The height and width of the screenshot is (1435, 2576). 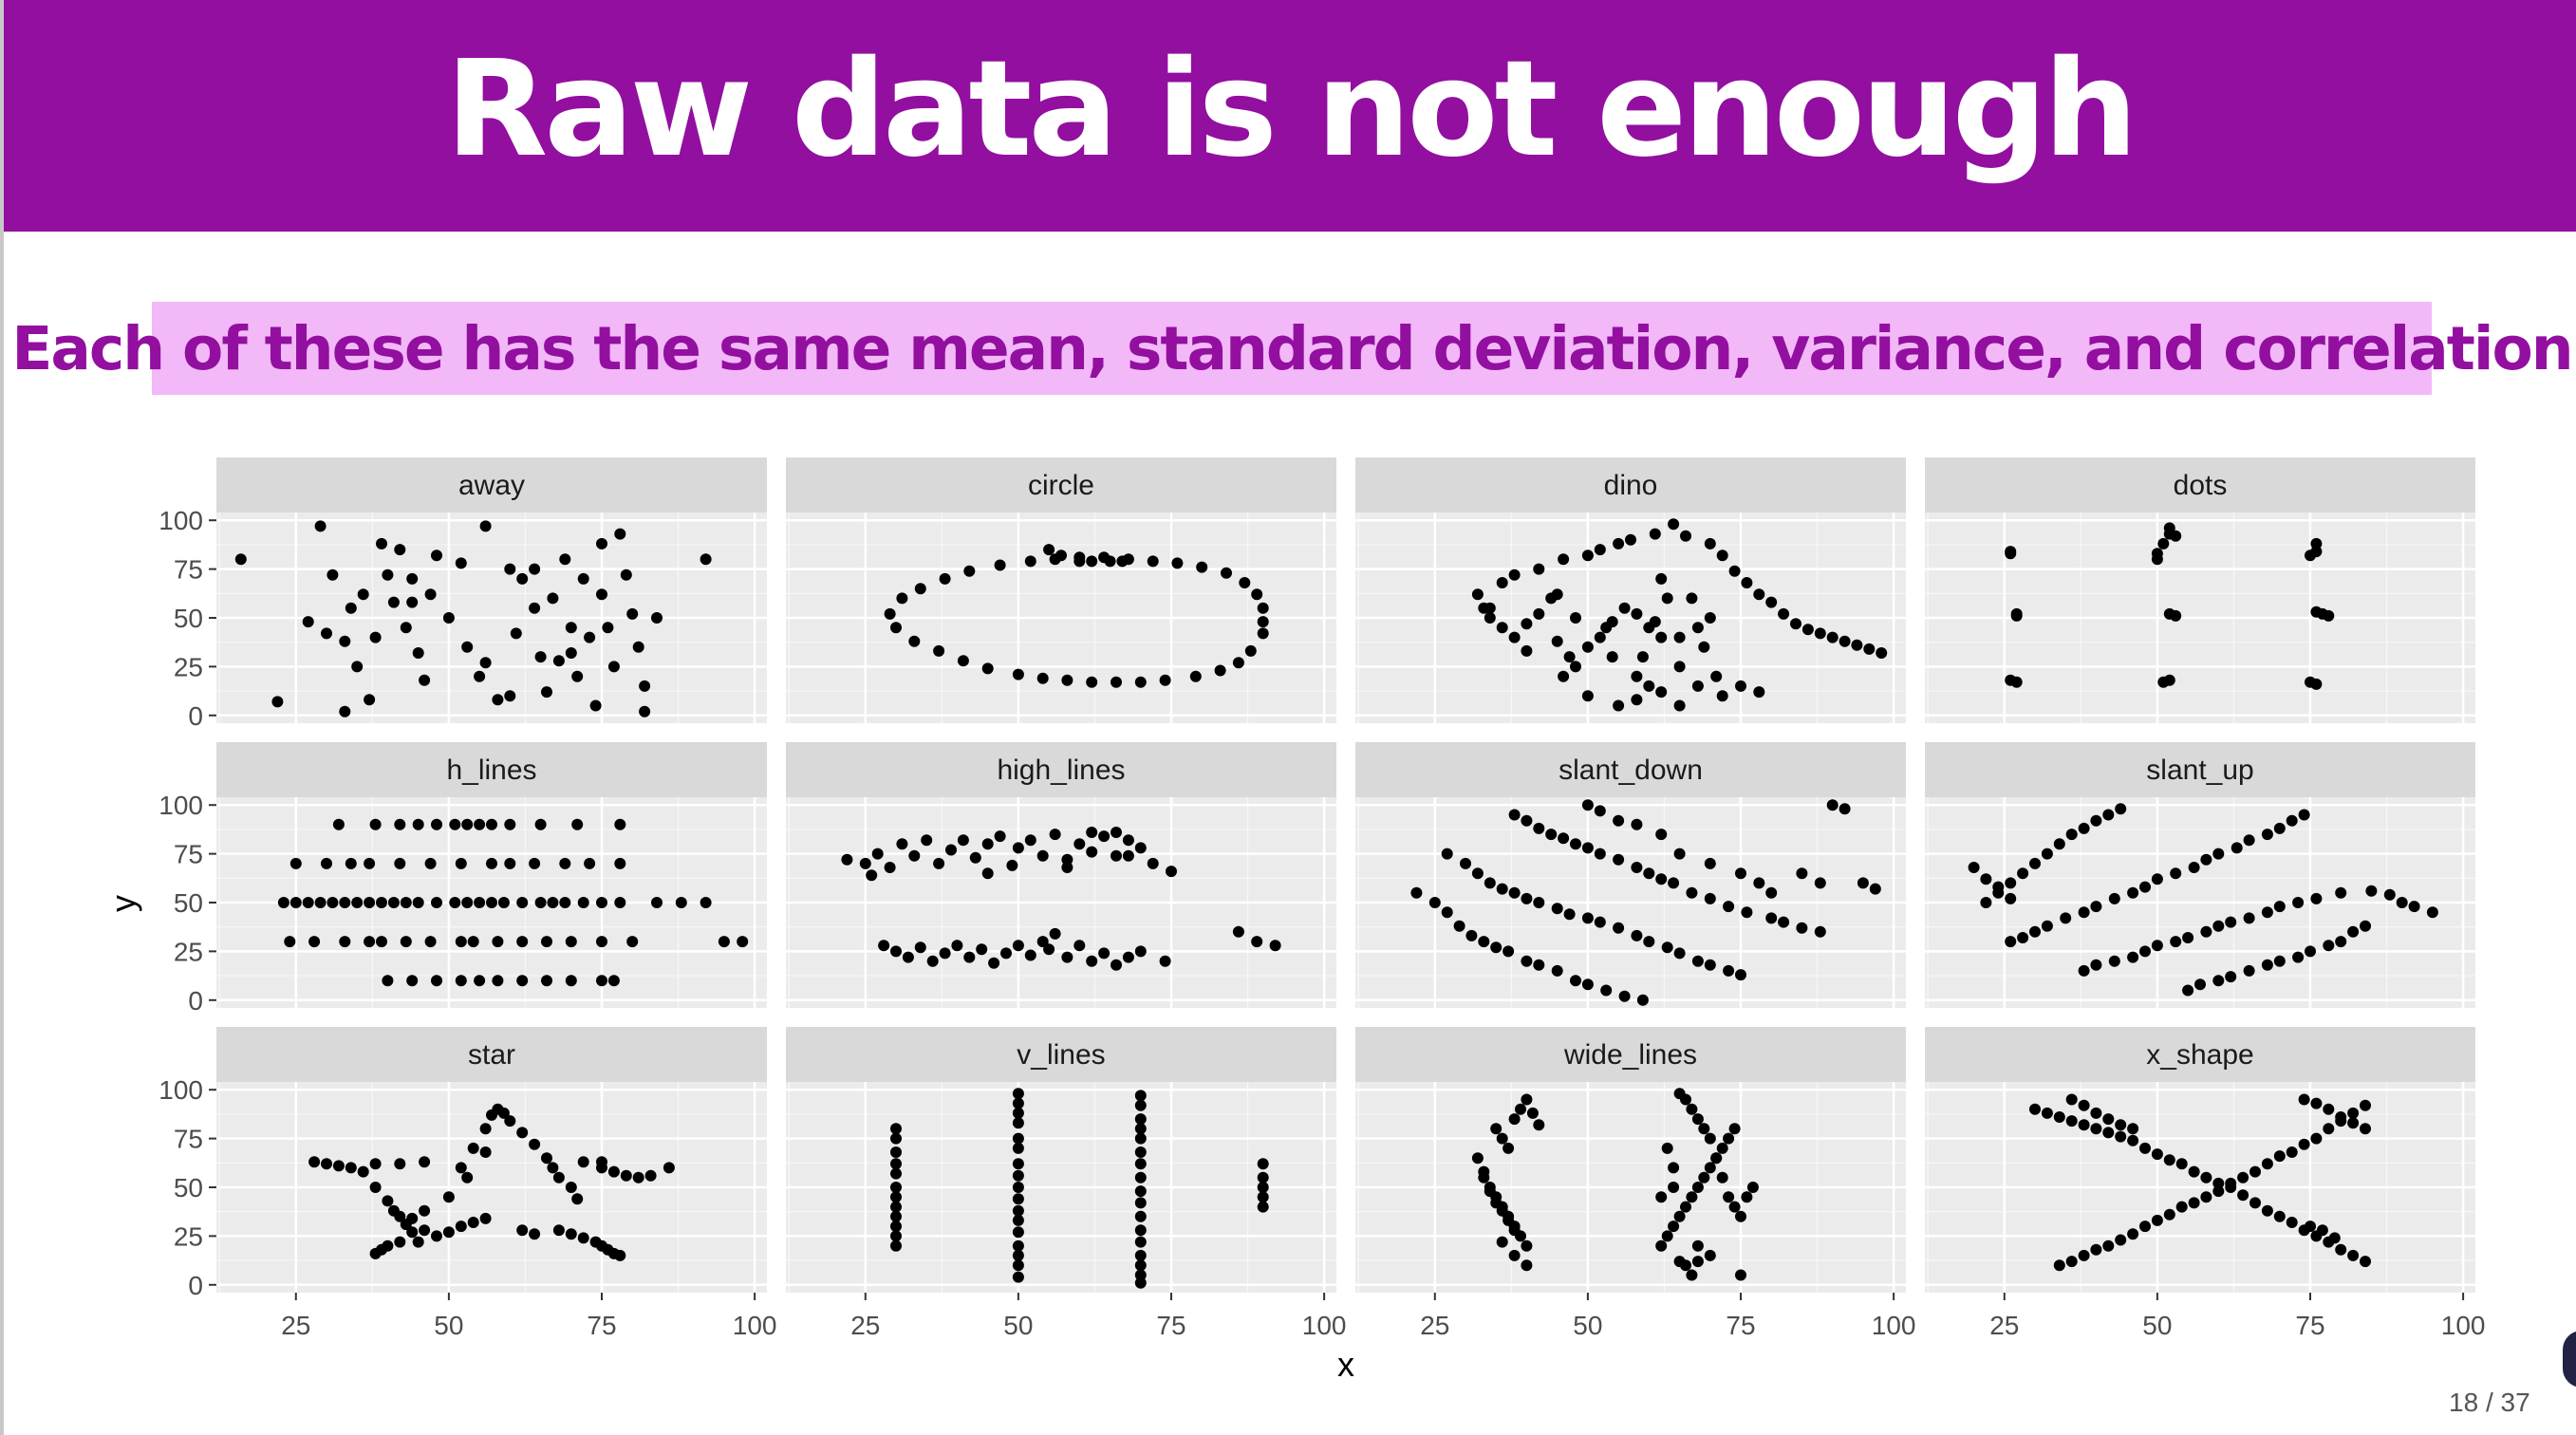 What do you see at coordinates (1631, 770) in the screenshot?
I see `facet-label: slant_down` at bounding box center [1631, 770].